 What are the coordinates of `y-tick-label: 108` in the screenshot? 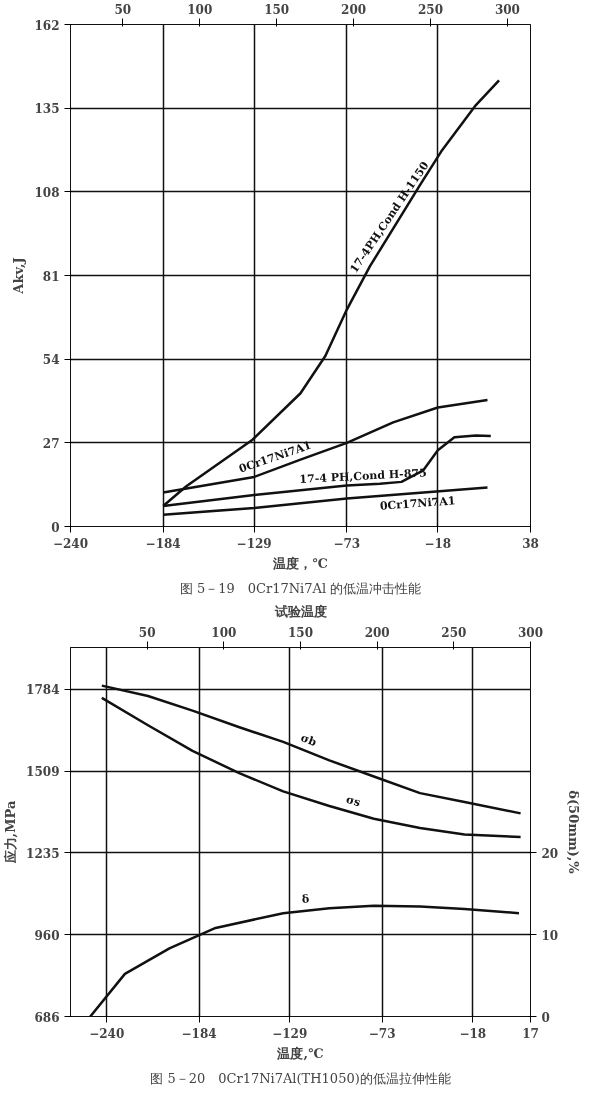 It's located at (47, 192).